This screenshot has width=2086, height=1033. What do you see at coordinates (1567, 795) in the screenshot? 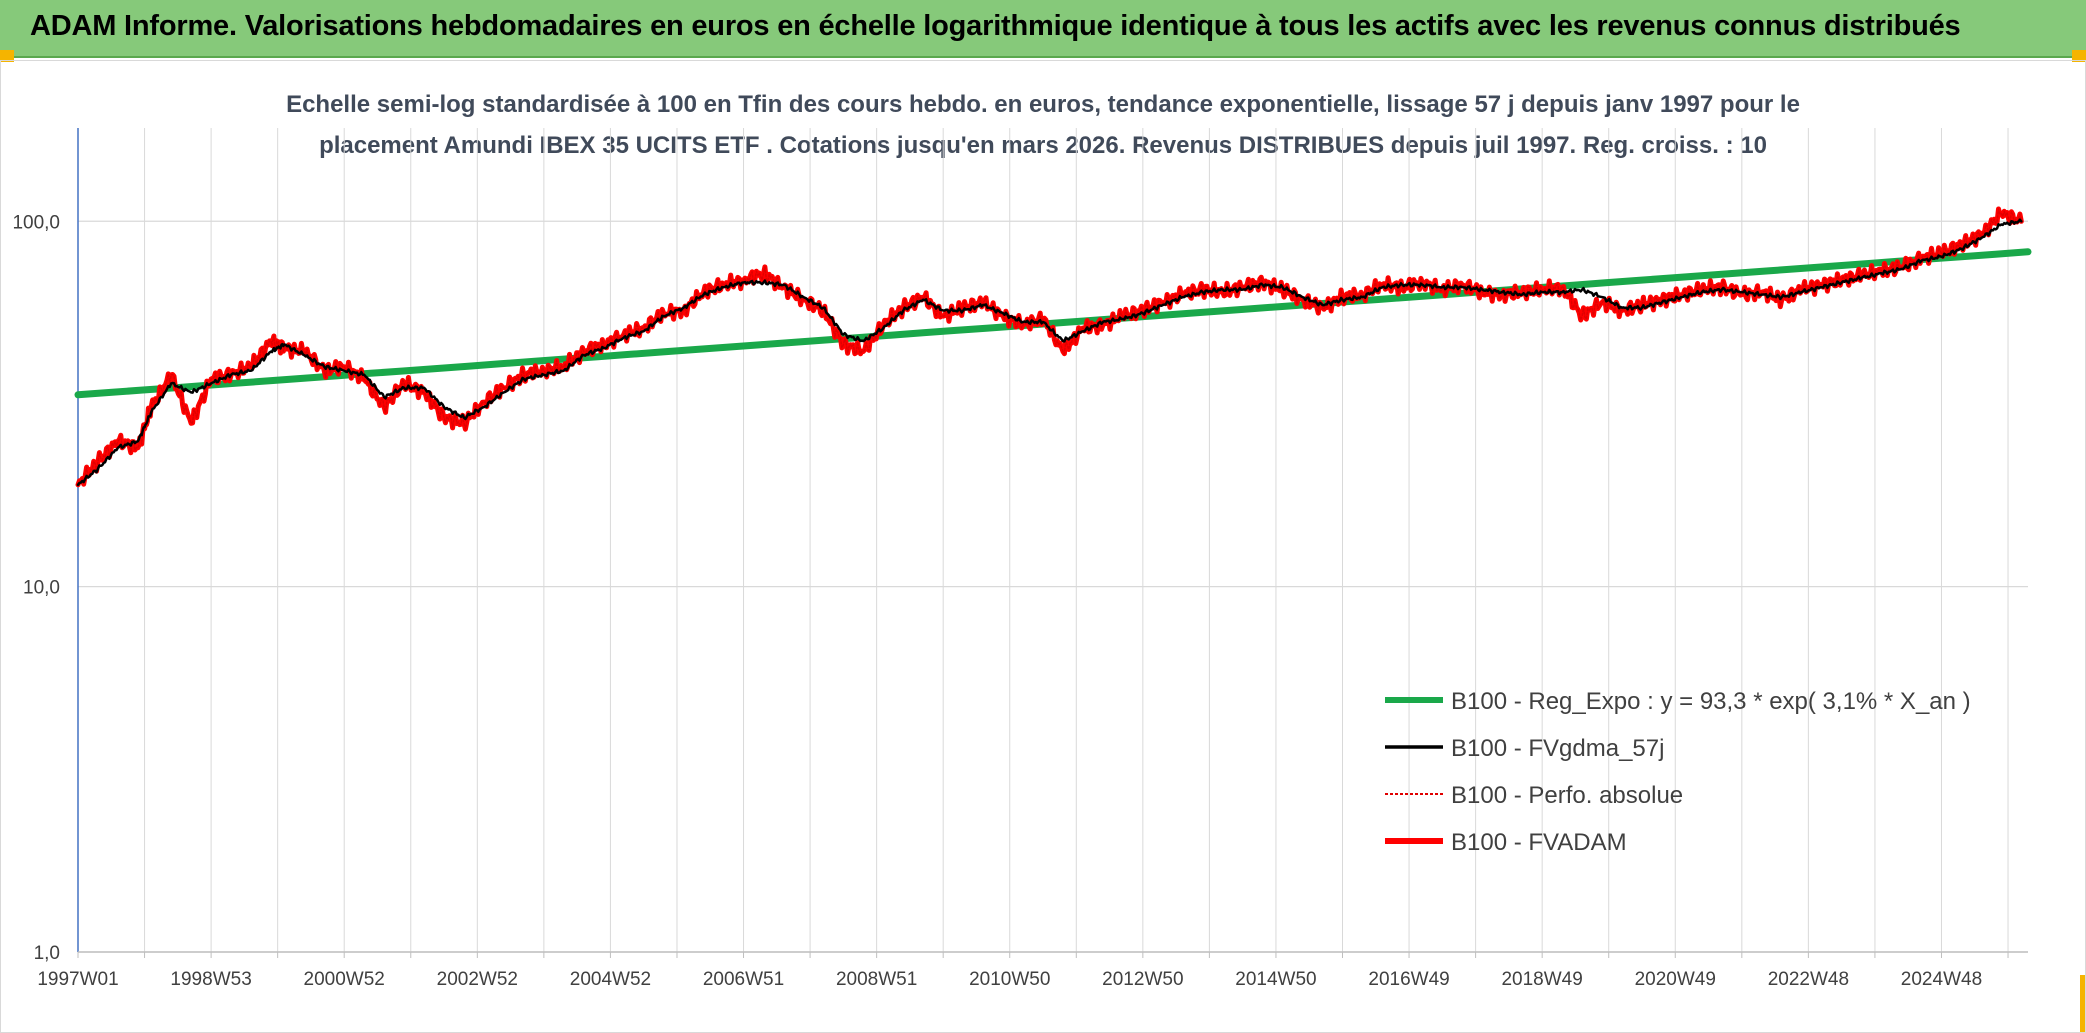
I see `legend-label-perfo: B100 - Perfo. absolue` at bounding box center [1567, 795].